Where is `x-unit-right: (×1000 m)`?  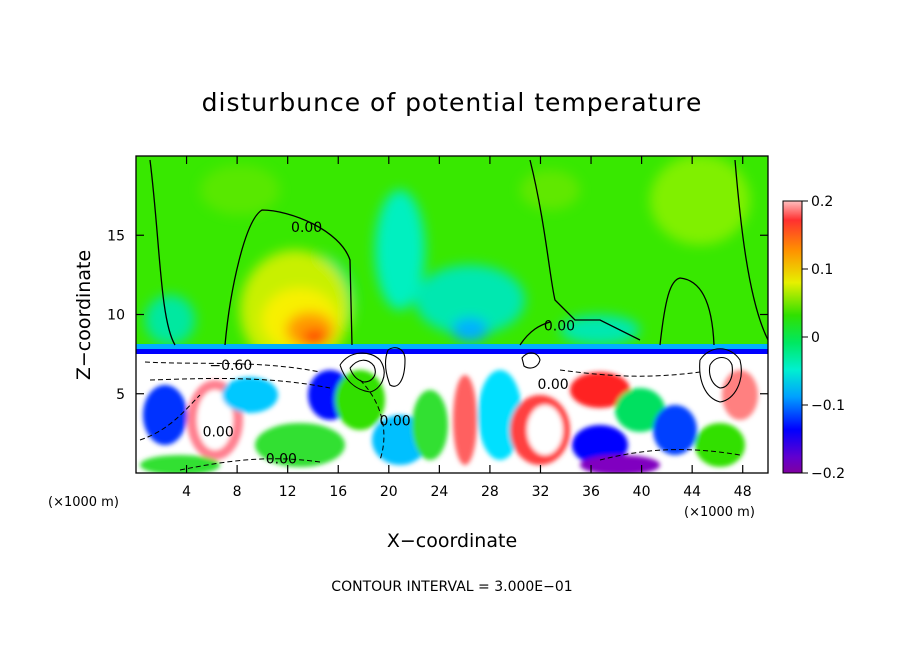 x-unit-right: (×1000 m) is located at coordinates (719, 512).